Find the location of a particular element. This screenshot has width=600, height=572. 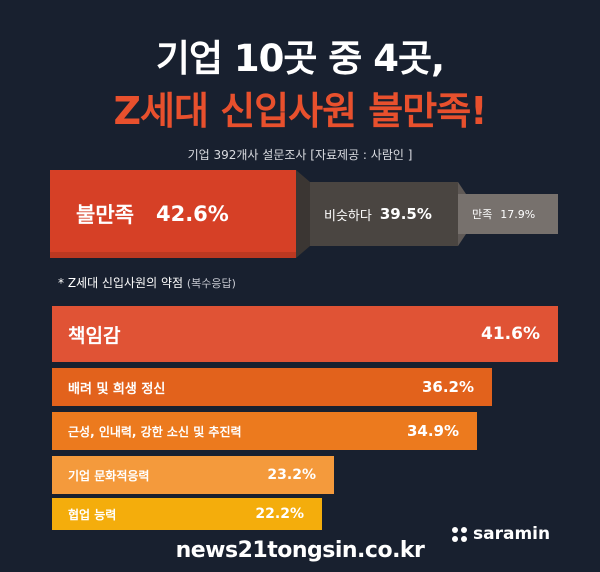

dissatisfied-value: 42.6% is located at coordinates (192, 214).